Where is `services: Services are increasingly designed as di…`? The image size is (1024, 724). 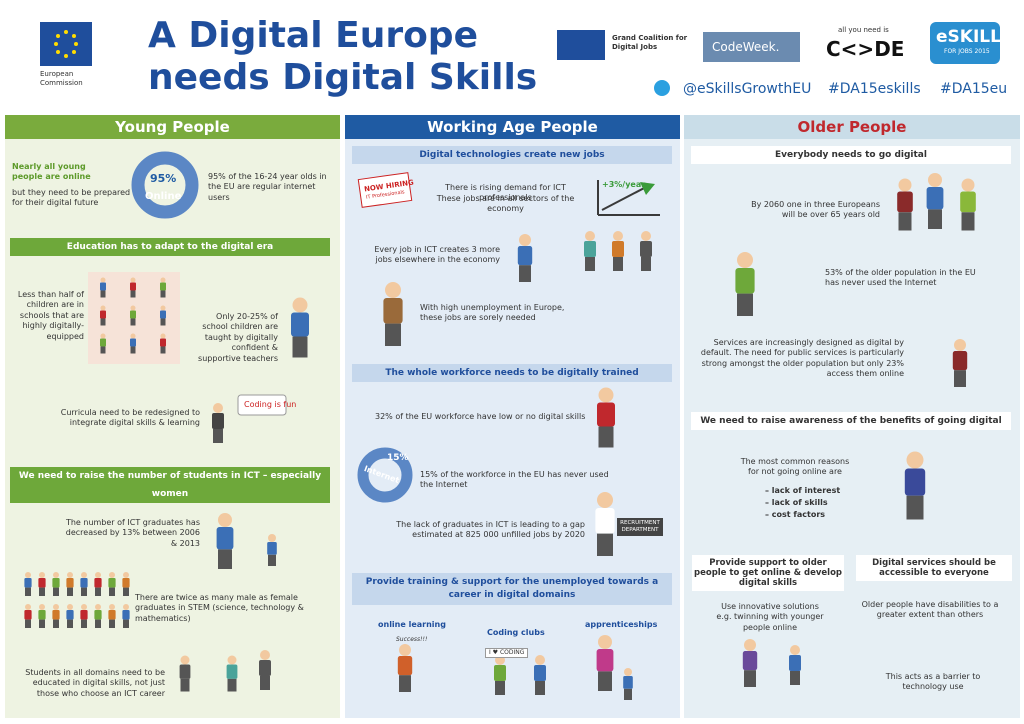 services: Services are increasingly designed as di… is located at coordinates (802, 358).